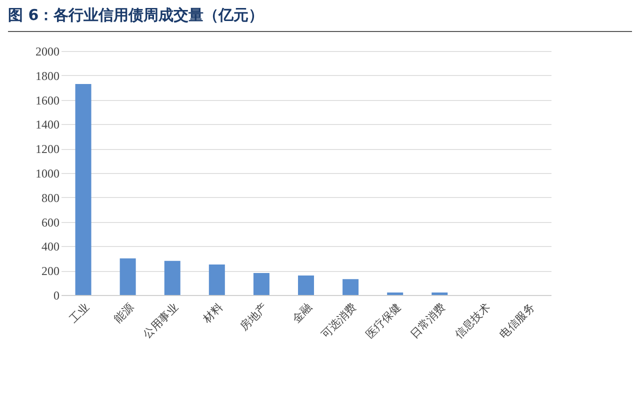  Describe the element at coordinates (48, 125) in the screenshot. I see `y-tick-label: 1400` at that location.